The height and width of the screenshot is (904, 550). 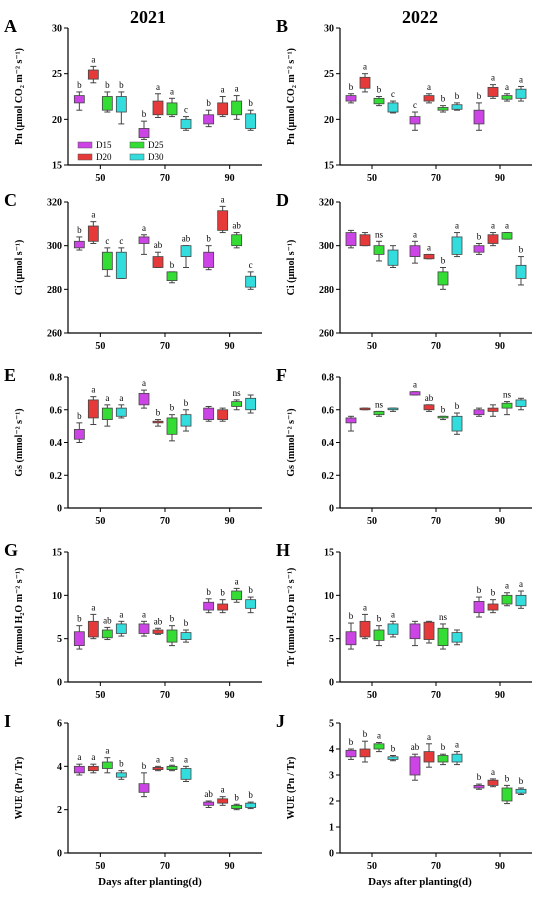 What do you see at coordinates (144, 383) in the screenshot?
I see `significance-label-e-d15-70: a` at bounding box center [144, 383].